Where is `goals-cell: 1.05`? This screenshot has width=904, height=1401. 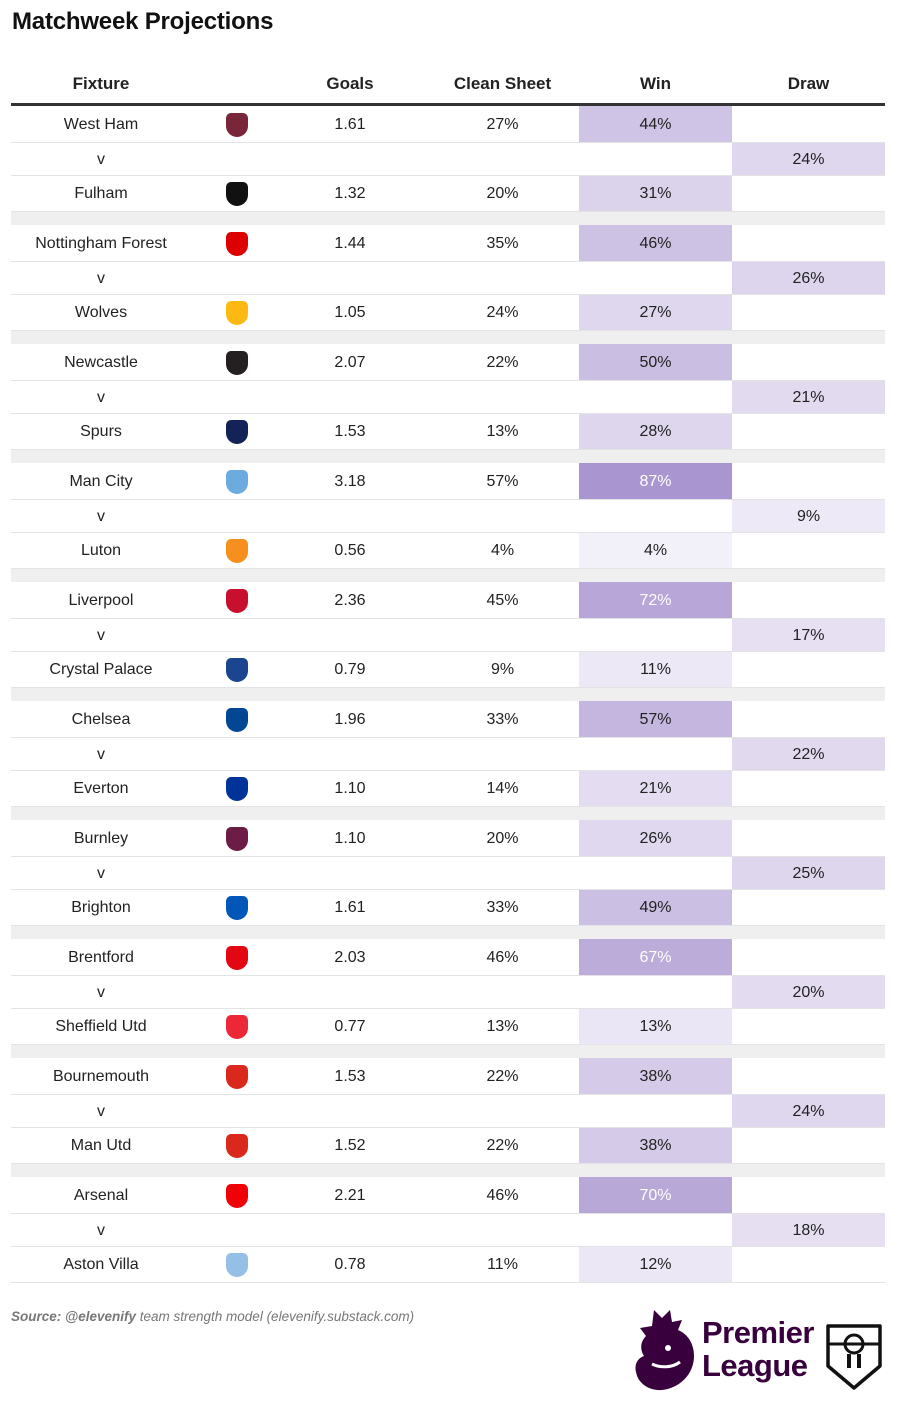 goals-cell: 1.05 is located at coordinates (350, 312).